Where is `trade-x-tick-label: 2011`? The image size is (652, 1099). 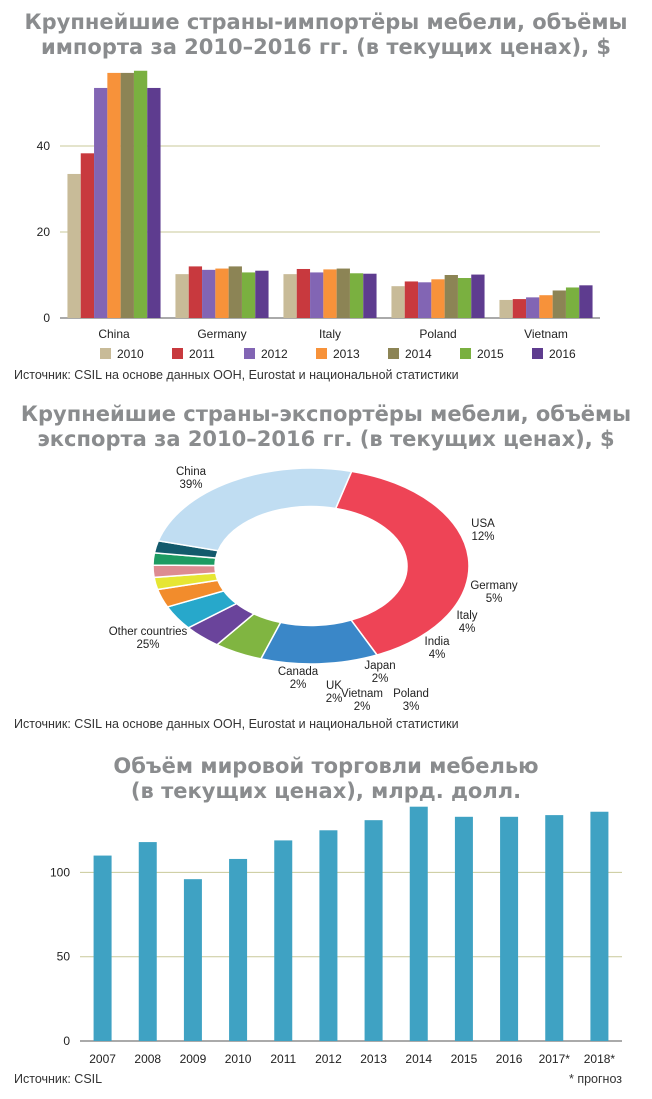 trade-x-tick-label: 2011 is located at coordinates (283, 1059).